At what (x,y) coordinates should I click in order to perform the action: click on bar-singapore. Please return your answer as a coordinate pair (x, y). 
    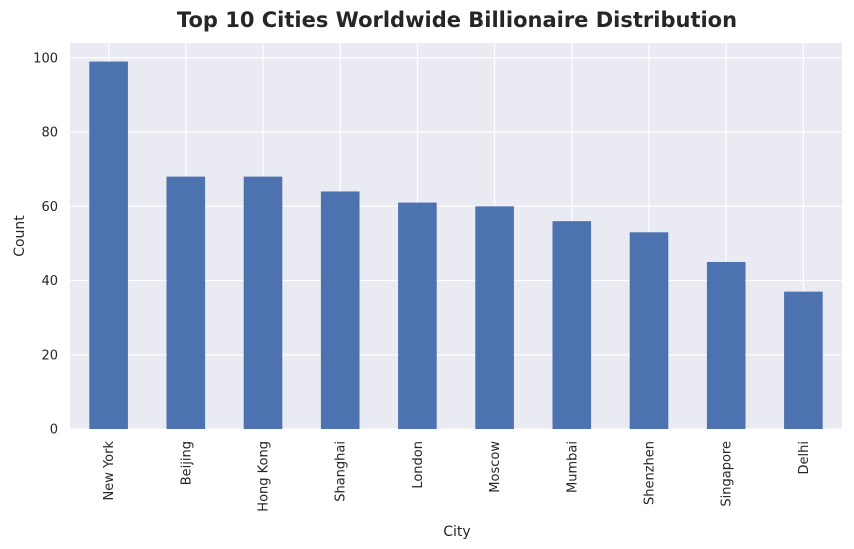
    Looking at the image, I should click on (726, 345).